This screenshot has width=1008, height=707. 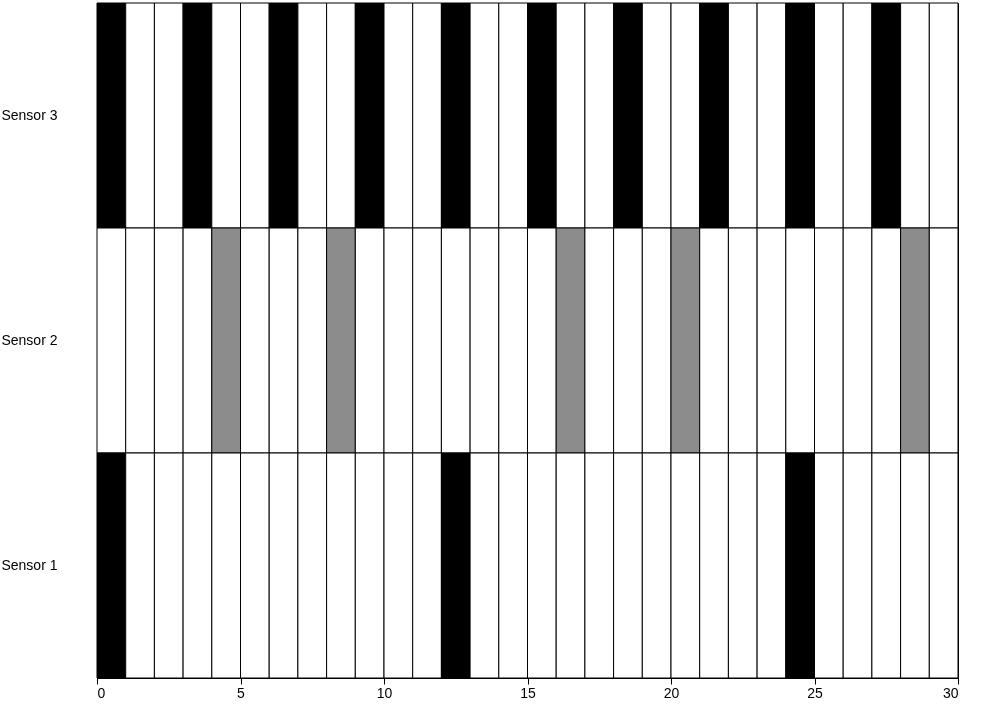 I want to click on x-tick-label: 25, so click(x=815, y=692).